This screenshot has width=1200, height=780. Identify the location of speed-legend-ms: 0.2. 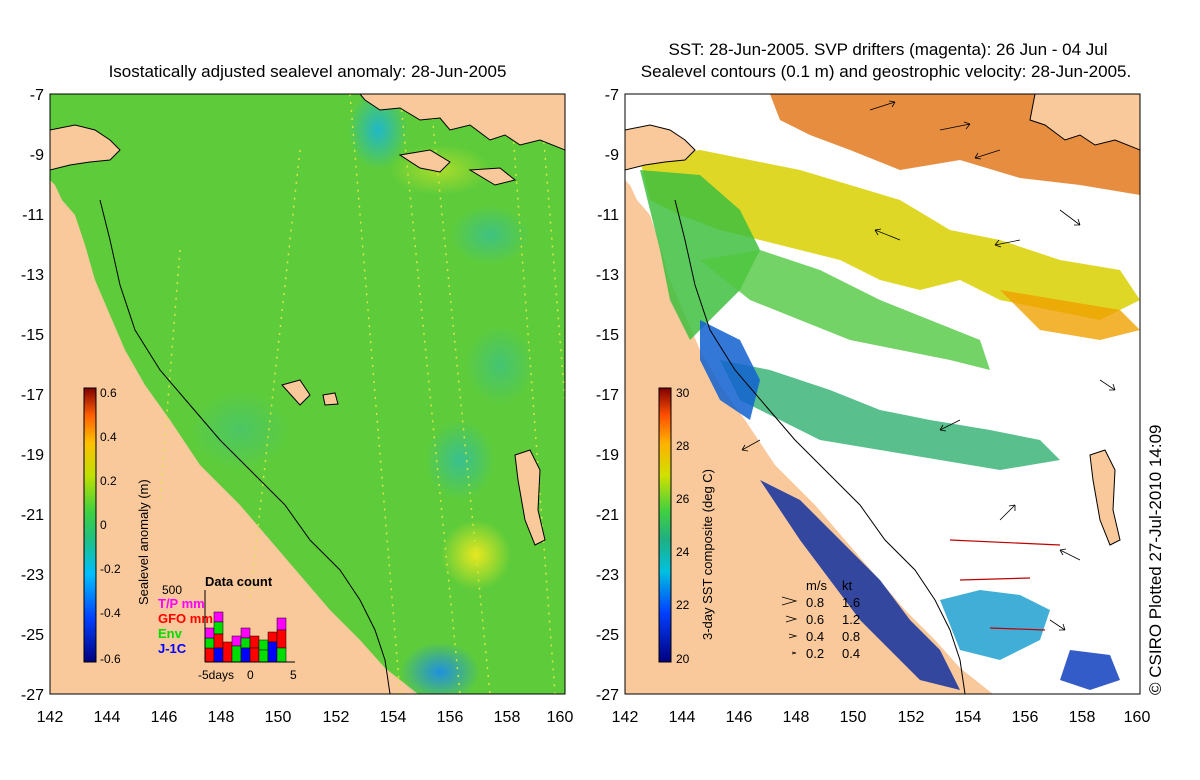
(815, 653).